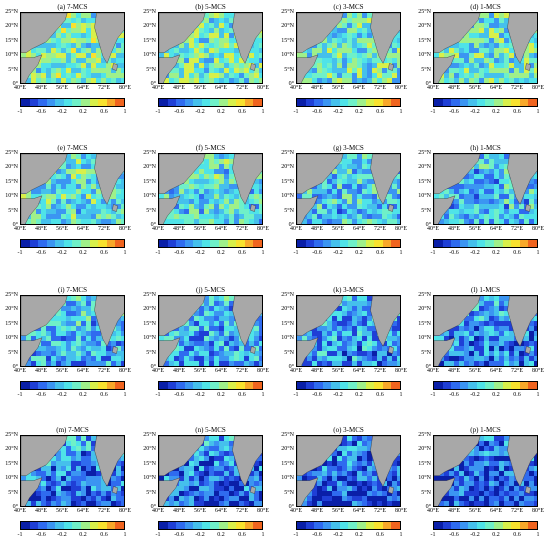 The width and height of the screenshot is (550, 538). I want to click on colorbar-tick: 0.6, so click(242, 395).